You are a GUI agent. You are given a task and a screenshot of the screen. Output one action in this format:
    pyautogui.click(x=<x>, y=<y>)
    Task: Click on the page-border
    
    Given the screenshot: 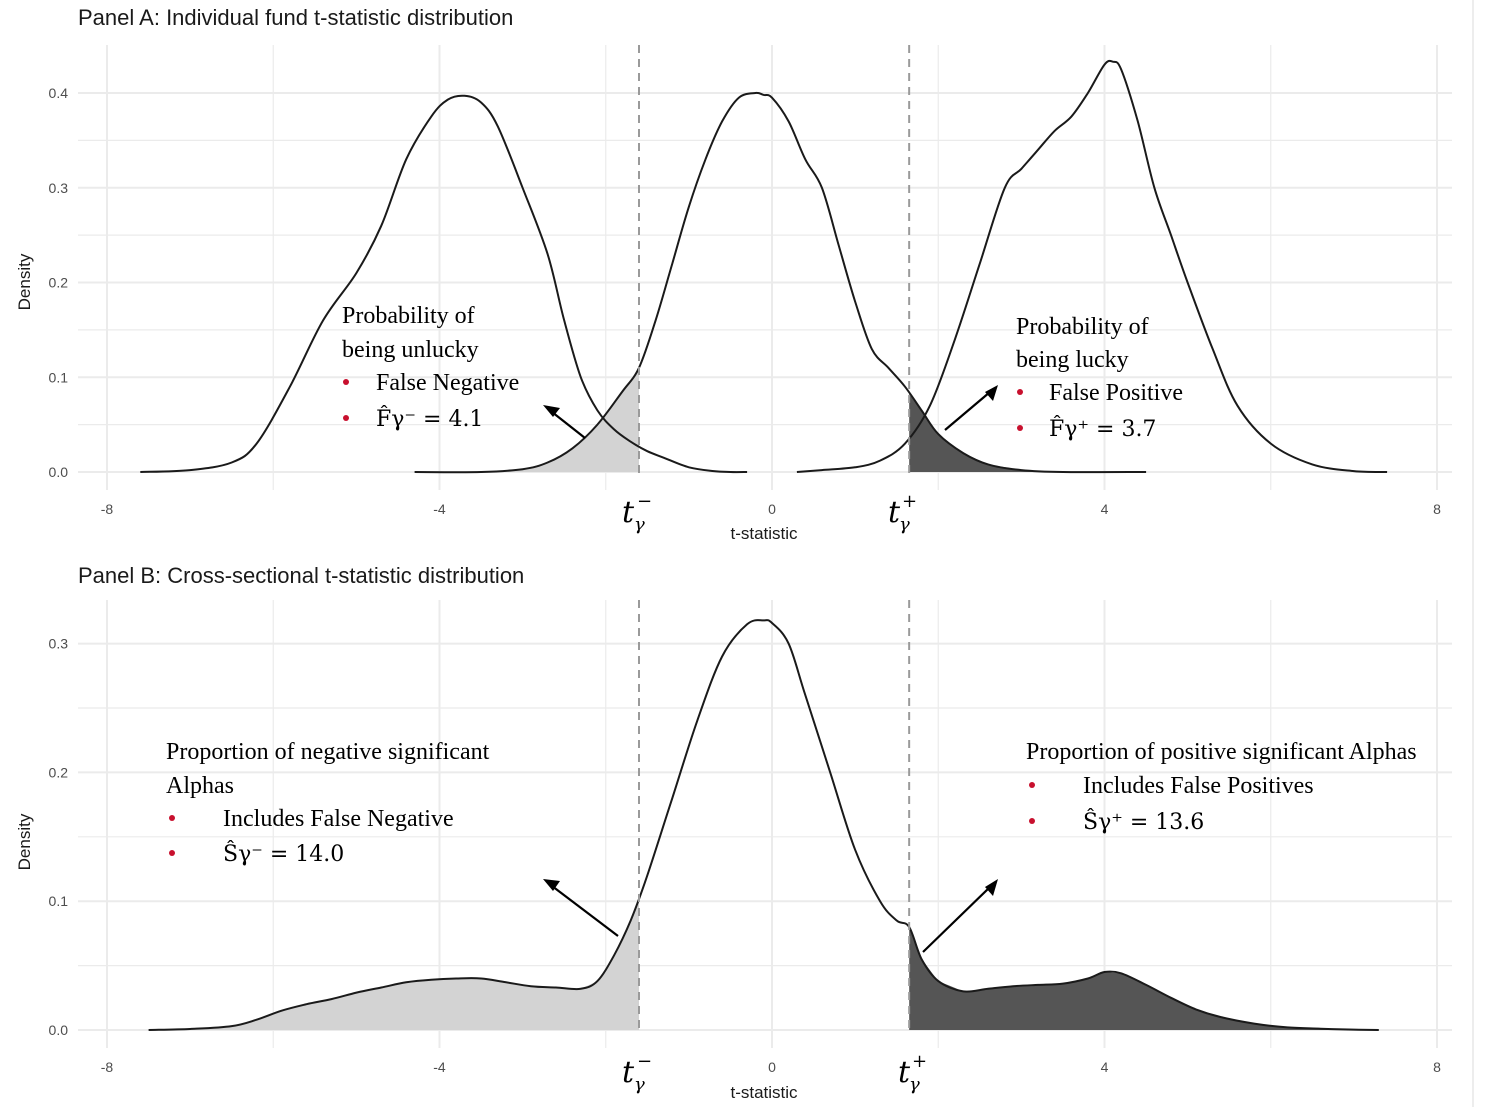 What is the action you would take?
    pyautogui.click(x=1473, y=553)
    